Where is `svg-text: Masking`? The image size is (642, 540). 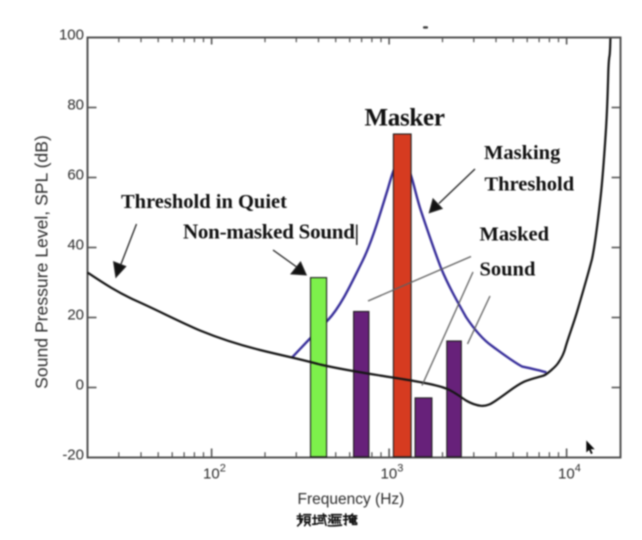
svg-text: Masking is located at coordinates (522, 153).